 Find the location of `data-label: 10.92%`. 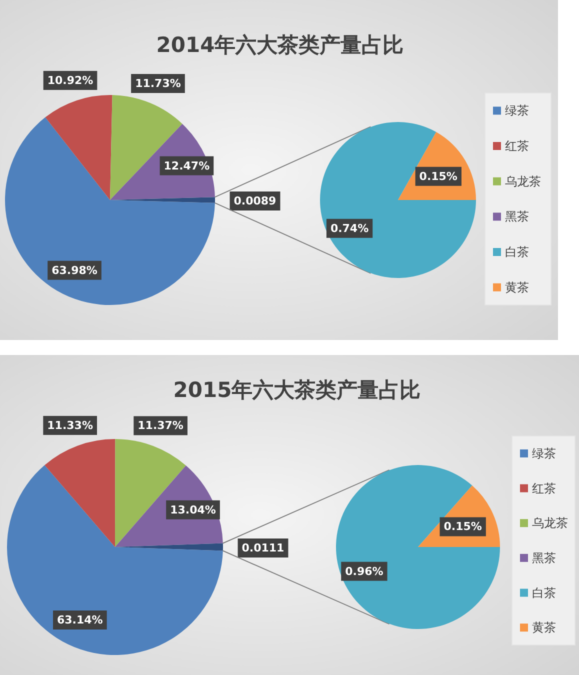

data-label: 10.92% is located at coordinates (70, 80).